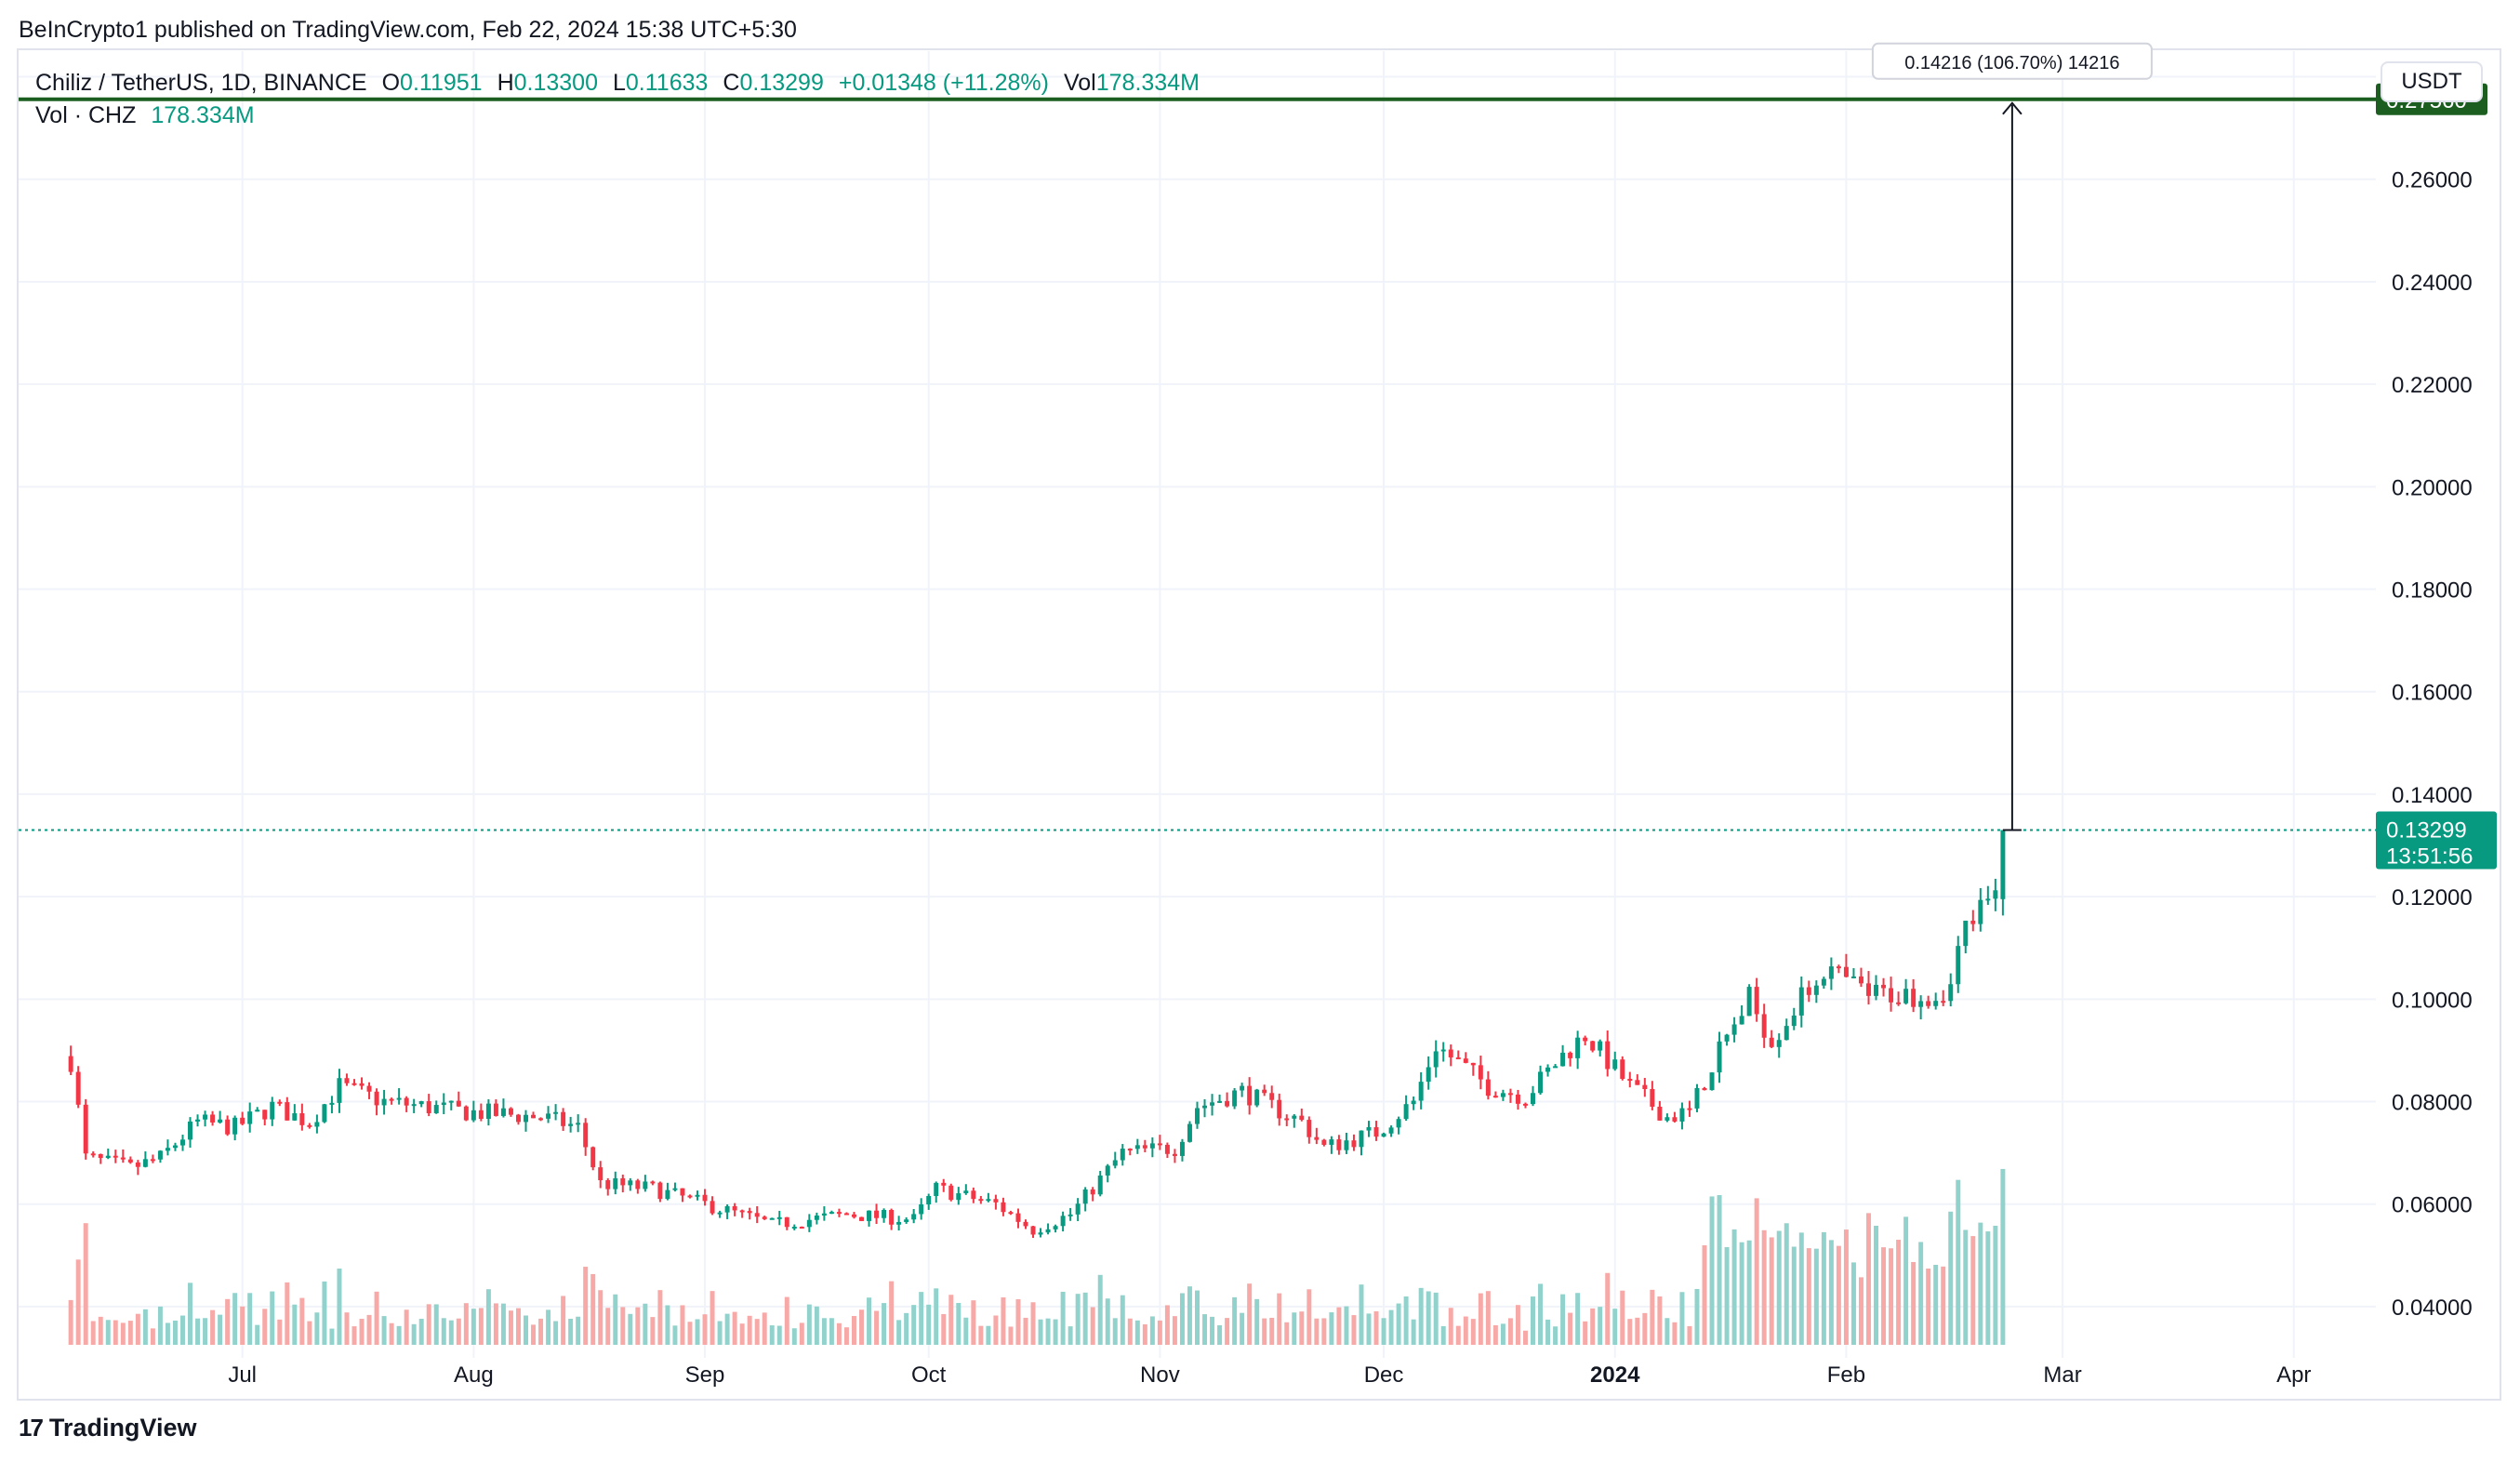 The width and height of the screenshot is (2520, 1462). Describe the element at coordinates (2432, 81) in the screenshot. I see `currency-button: USDT` at that location.